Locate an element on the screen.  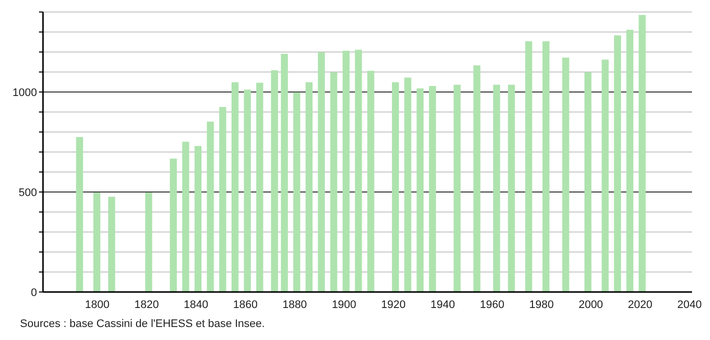
x-tick-label: 1800 is located at coordinates (97, 304).